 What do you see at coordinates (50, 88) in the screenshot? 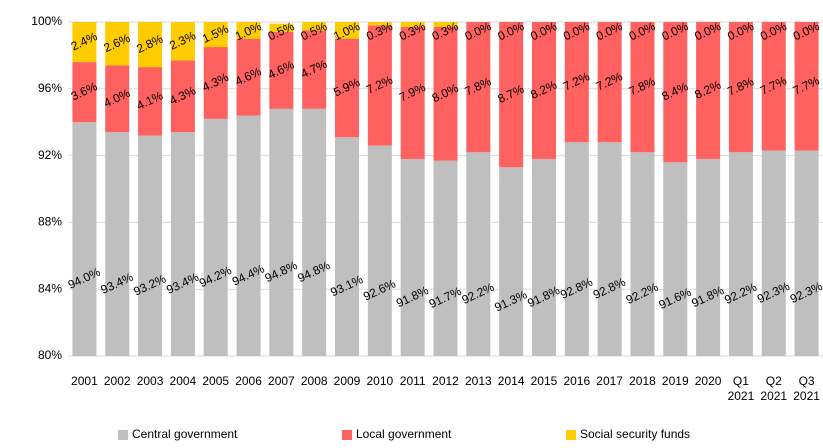
I see `y-tick-label: 96%` at bounding box center [50, 88].